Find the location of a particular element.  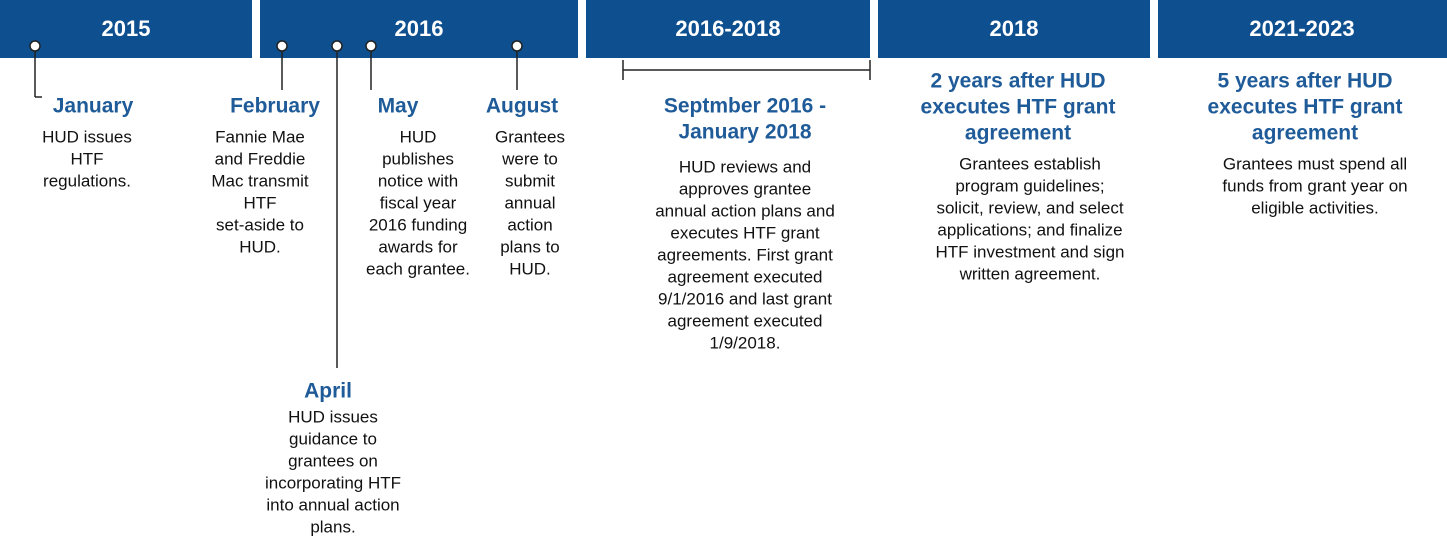

event-title: February is located at coordinates (275, 106).